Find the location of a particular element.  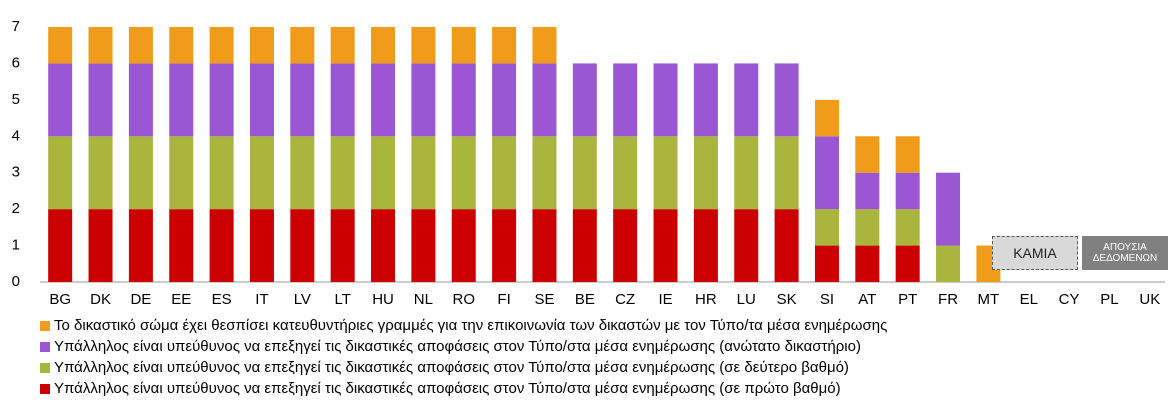

x-tick-label: HU is located at coordinates (383, 299).